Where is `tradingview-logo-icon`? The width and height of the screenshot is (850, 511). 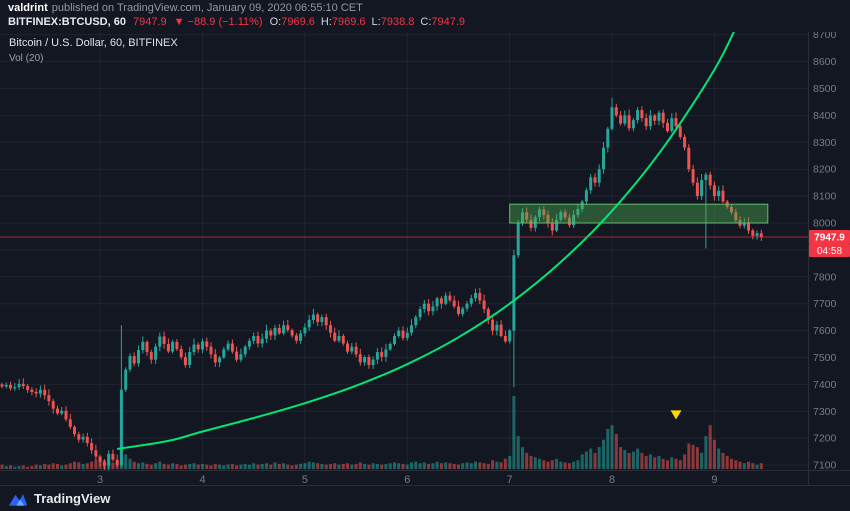
tradingview-logo-icon is located at coordinates (18, 499).